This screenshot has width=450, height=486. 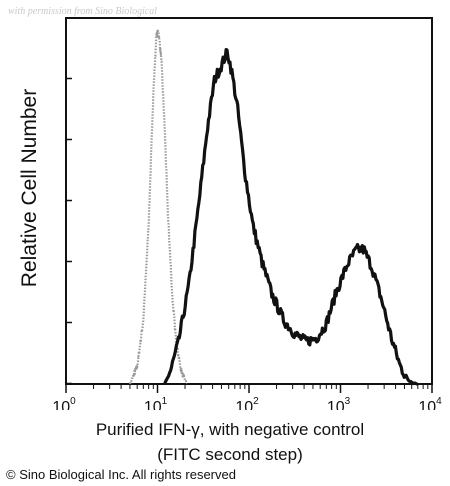 I want to click on y-axis-label: Relative Cell Number, so click(x=29, y=188).